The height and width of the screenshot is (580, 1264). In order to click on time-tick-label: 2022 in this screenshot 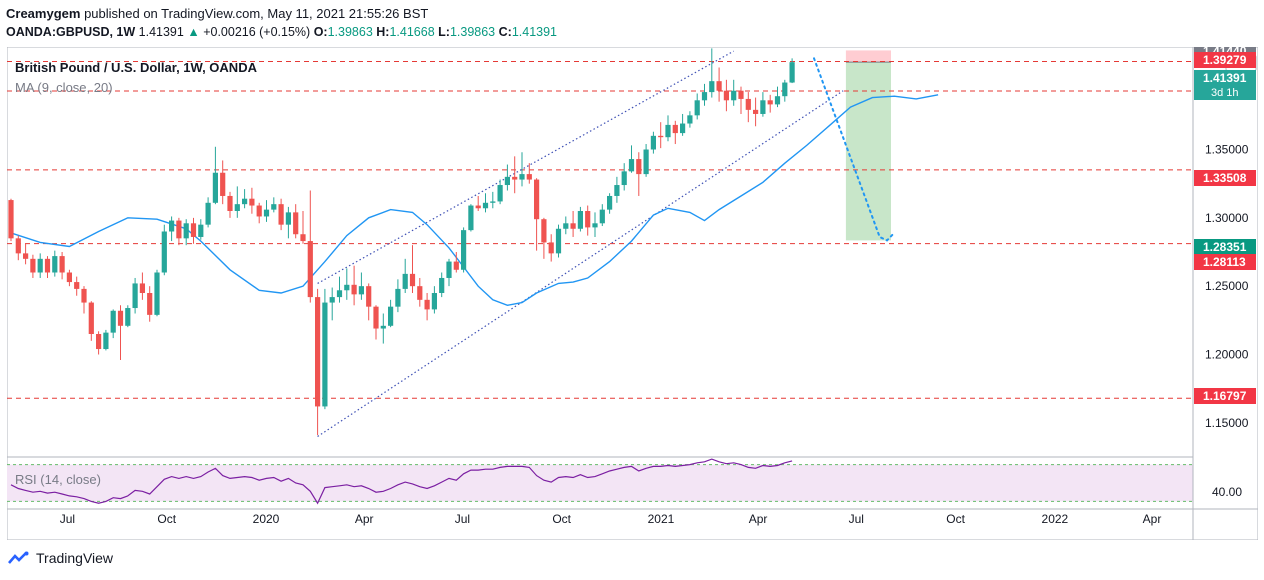, I will do `click(1055, 519)`.